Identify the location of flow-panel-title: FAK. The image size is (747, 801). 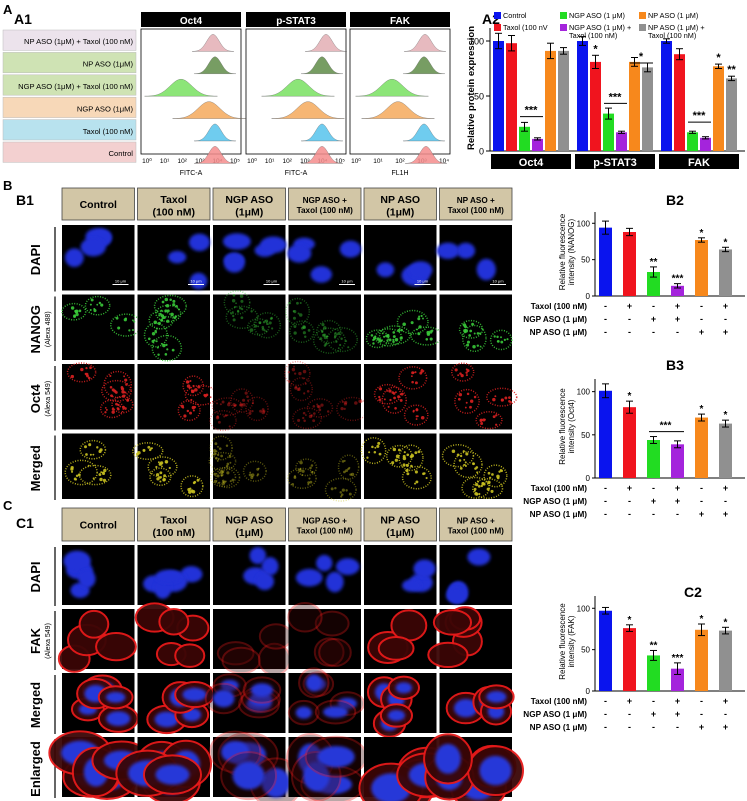
(400, 21).